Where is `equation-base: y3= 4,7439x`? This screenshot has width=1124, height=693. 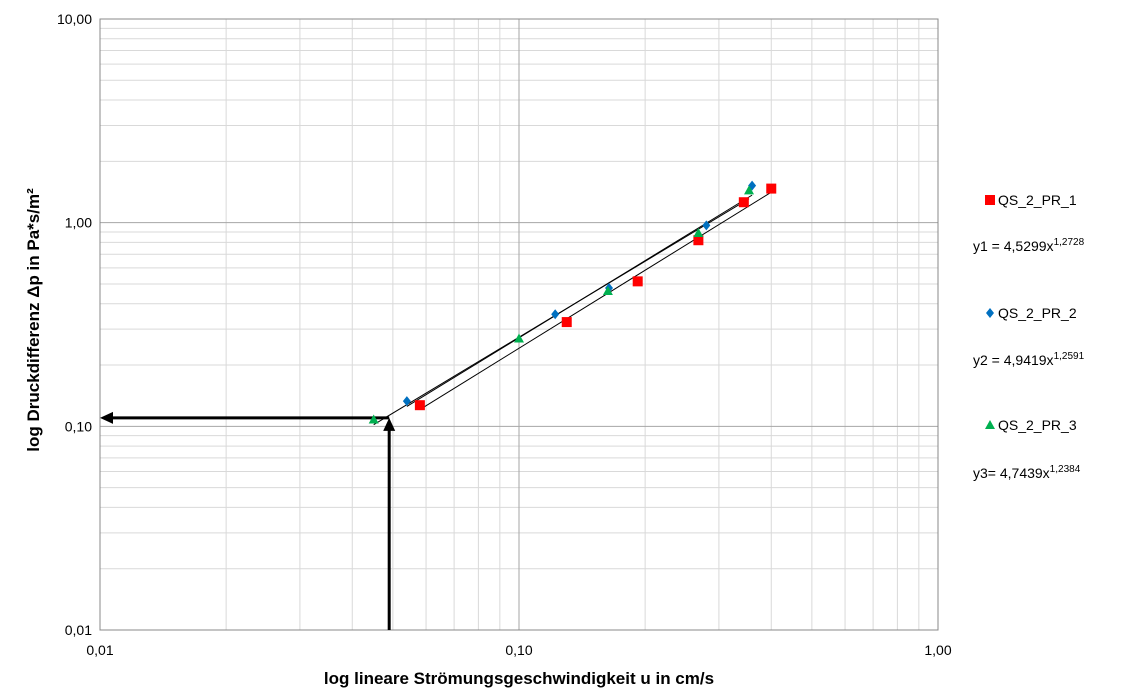 equation-base: y3= 4,7439x is located at coordinates (1011, 473).